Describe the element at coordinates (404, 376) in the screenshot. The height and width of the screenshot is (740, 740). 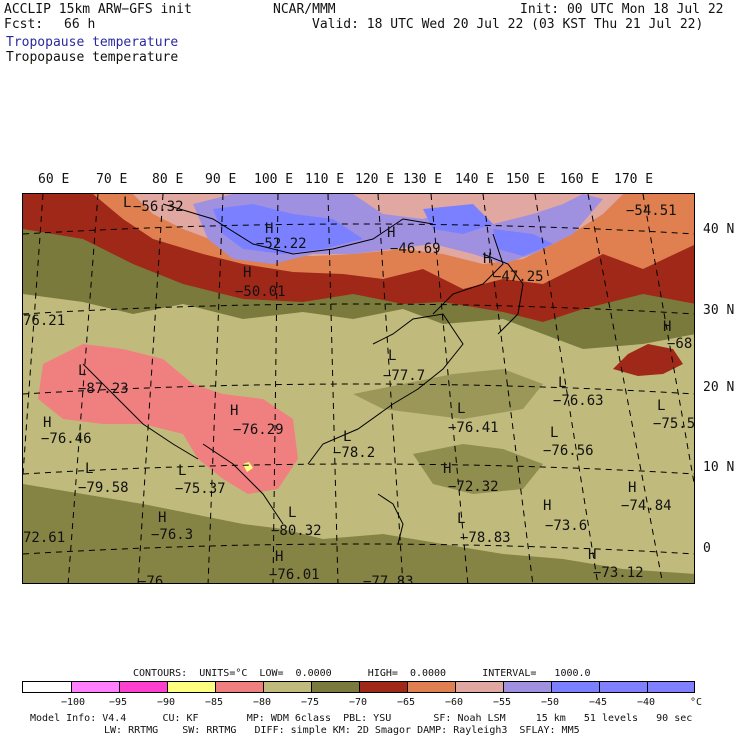
I see `map-value: −77.7` at that location.